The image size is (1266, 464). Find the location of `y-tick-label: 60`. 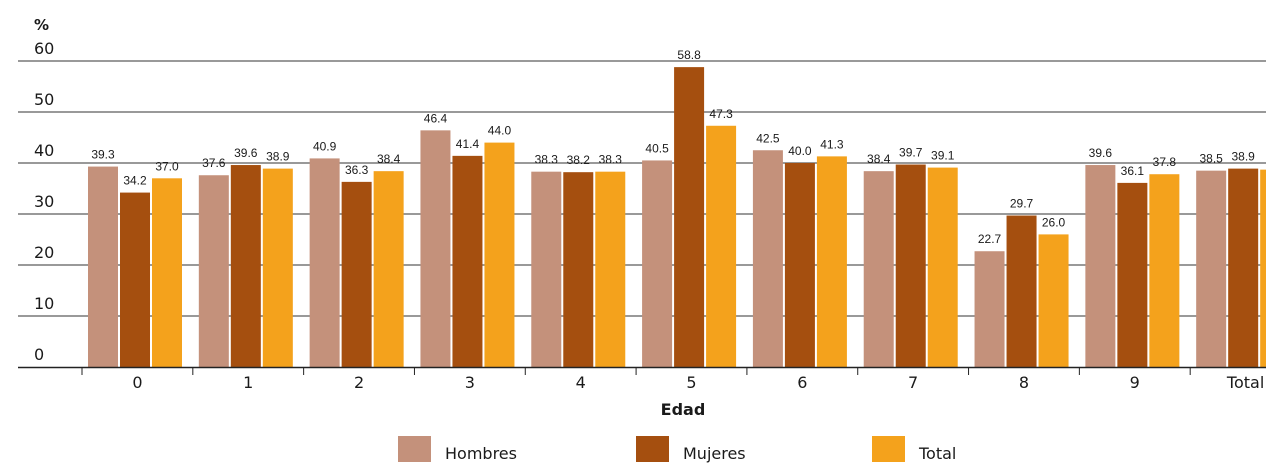

y-tick-label: 60 is located at coordinates (44, 48).